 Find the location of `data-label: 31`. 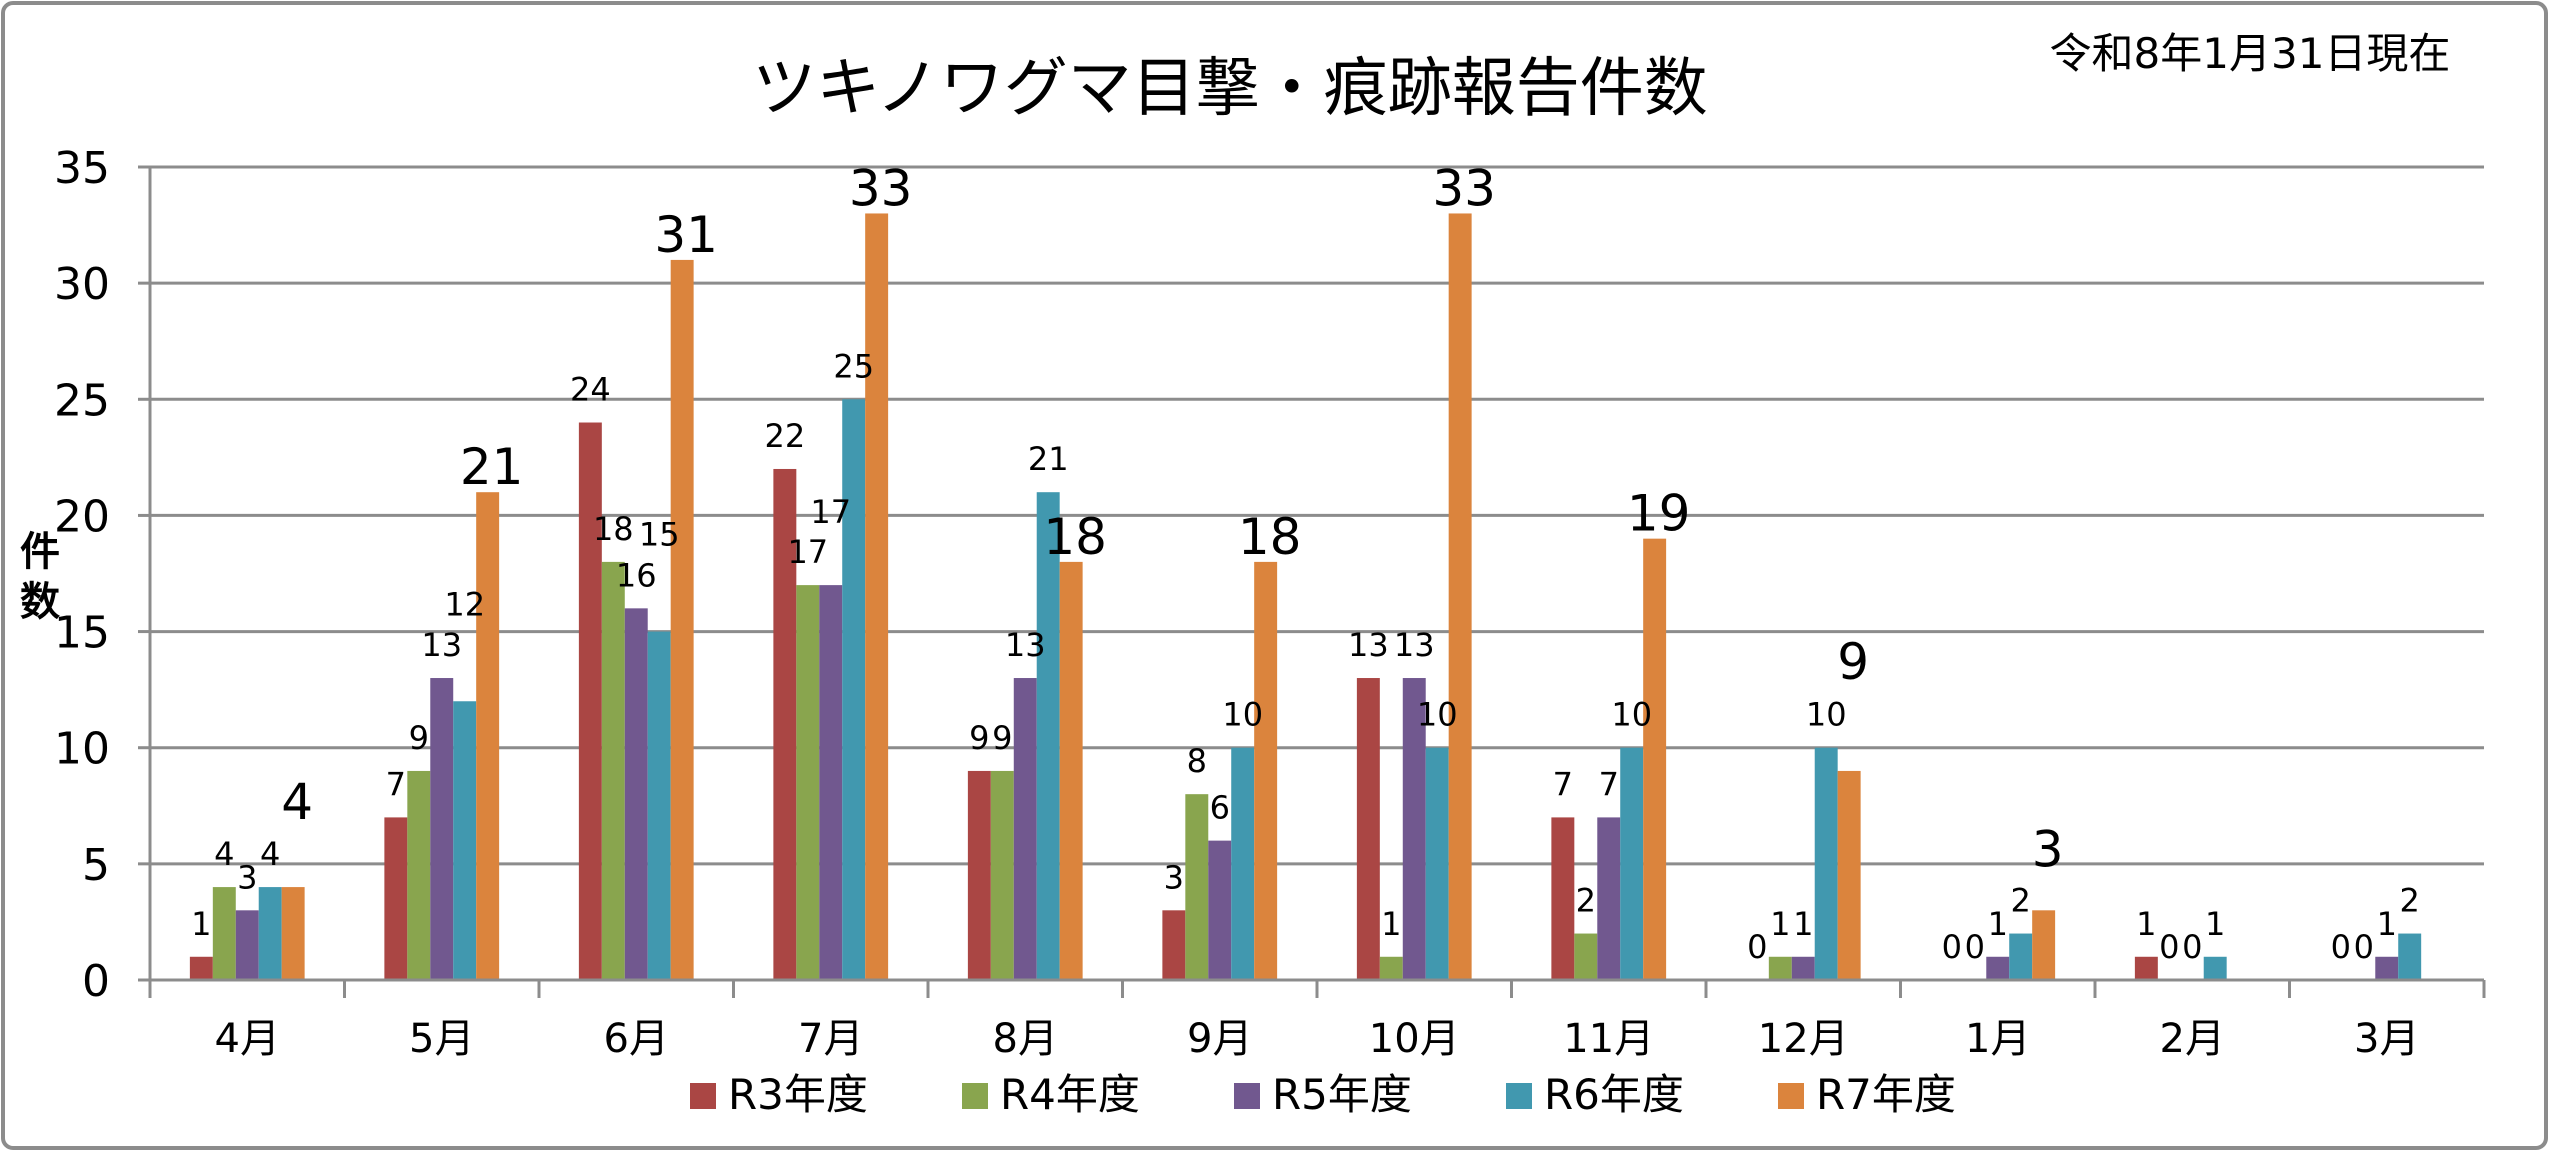

data-label: 31 is located at coordinates (686, 235).